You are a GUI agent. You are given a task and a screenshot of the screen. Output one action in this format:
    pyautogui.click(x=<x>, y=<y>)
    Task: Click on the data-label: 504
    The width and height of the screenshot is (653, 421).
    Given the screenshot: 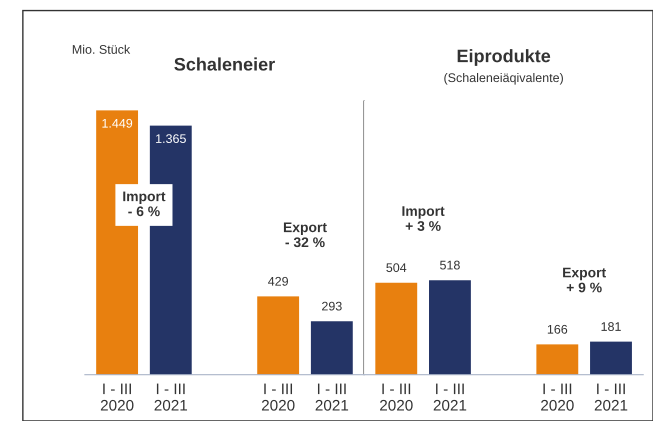 What is the action you would take?
    pyautogui.click(x=396, y=267)
    